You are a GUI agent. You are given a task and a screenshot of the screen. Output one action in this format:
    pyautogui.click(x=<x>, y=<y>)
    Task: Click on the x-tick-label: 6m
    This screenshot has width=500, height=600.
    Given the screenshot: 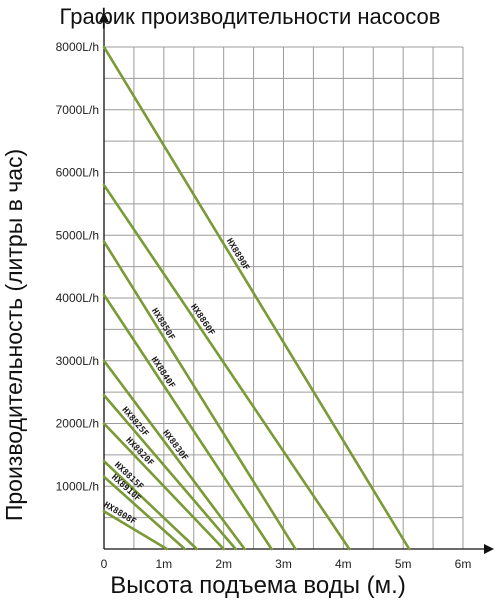 What is the action you would take?
    pyautogui.click(x=463, y=564)
    